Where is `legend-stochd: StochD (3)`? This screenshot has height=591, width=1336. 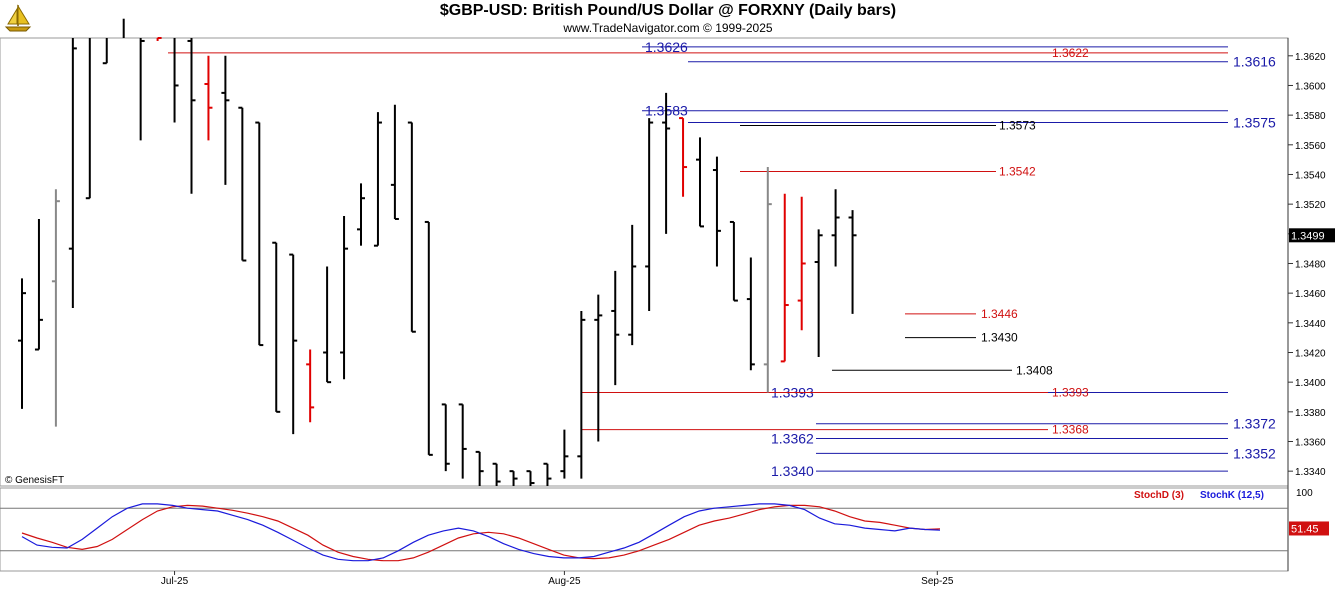 legend-stochd: StochD (3) is located at coordinates (1159, 495).